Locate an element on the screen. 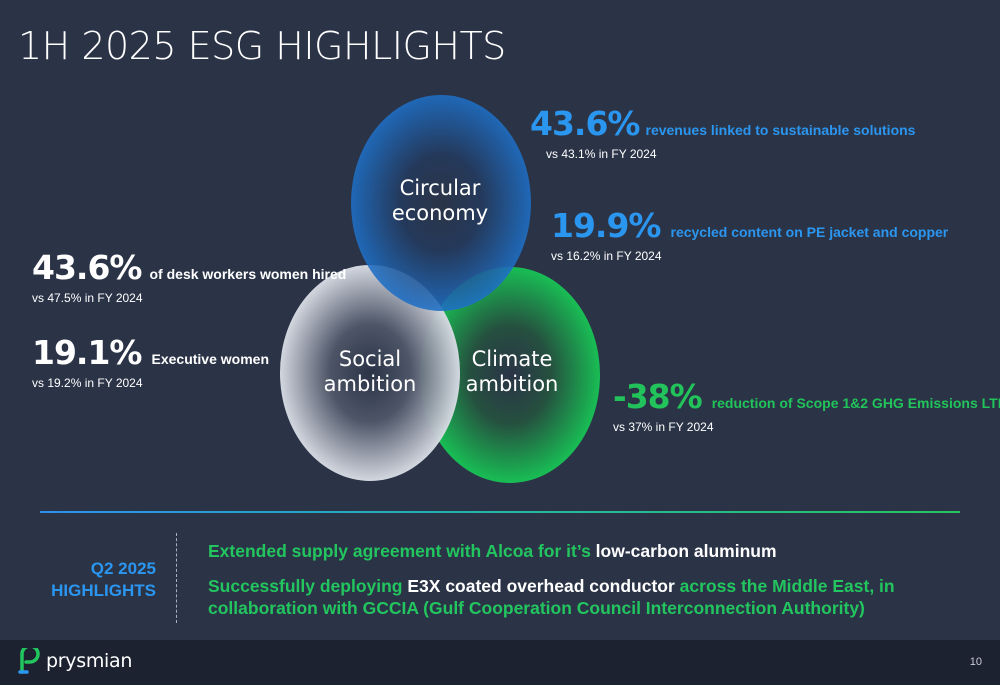 The width and height of the screenshot is (1000, 685). metric-desc: of desk workers women hired is located at coordinates (248, 274).